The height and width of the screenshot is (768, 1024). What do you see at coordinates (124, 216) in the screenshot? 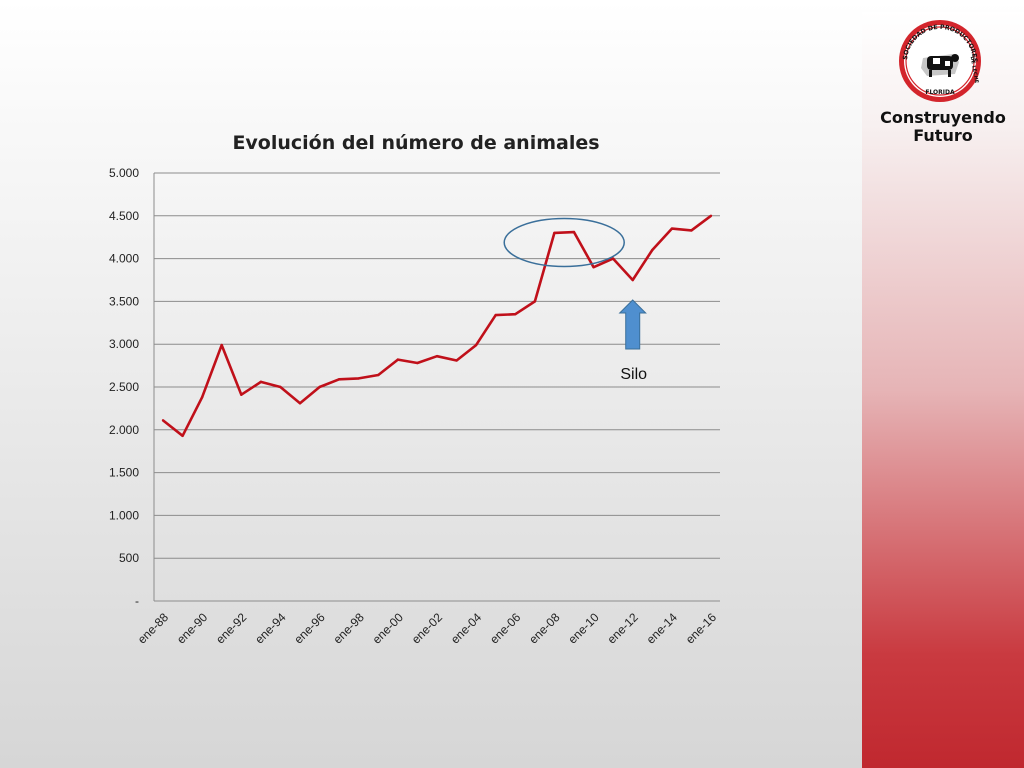
I see `y-tick-label: 4.500` at bounding box center [124, 216].